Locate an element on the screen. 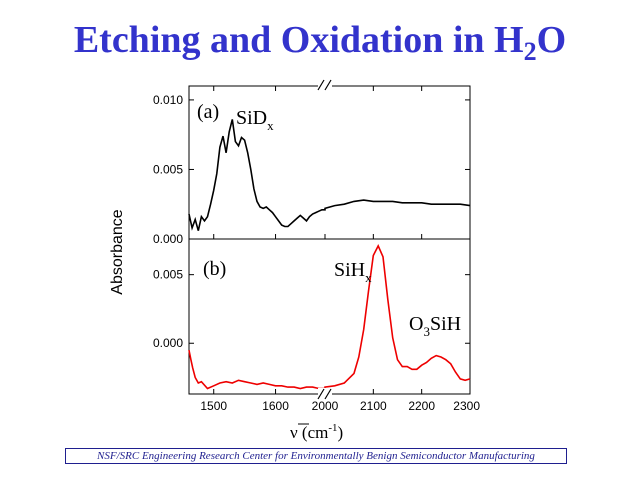 The image size is (640, 480). panel-b-y-ticks: 0.000 0.005 is located at coordinates (311, 309).